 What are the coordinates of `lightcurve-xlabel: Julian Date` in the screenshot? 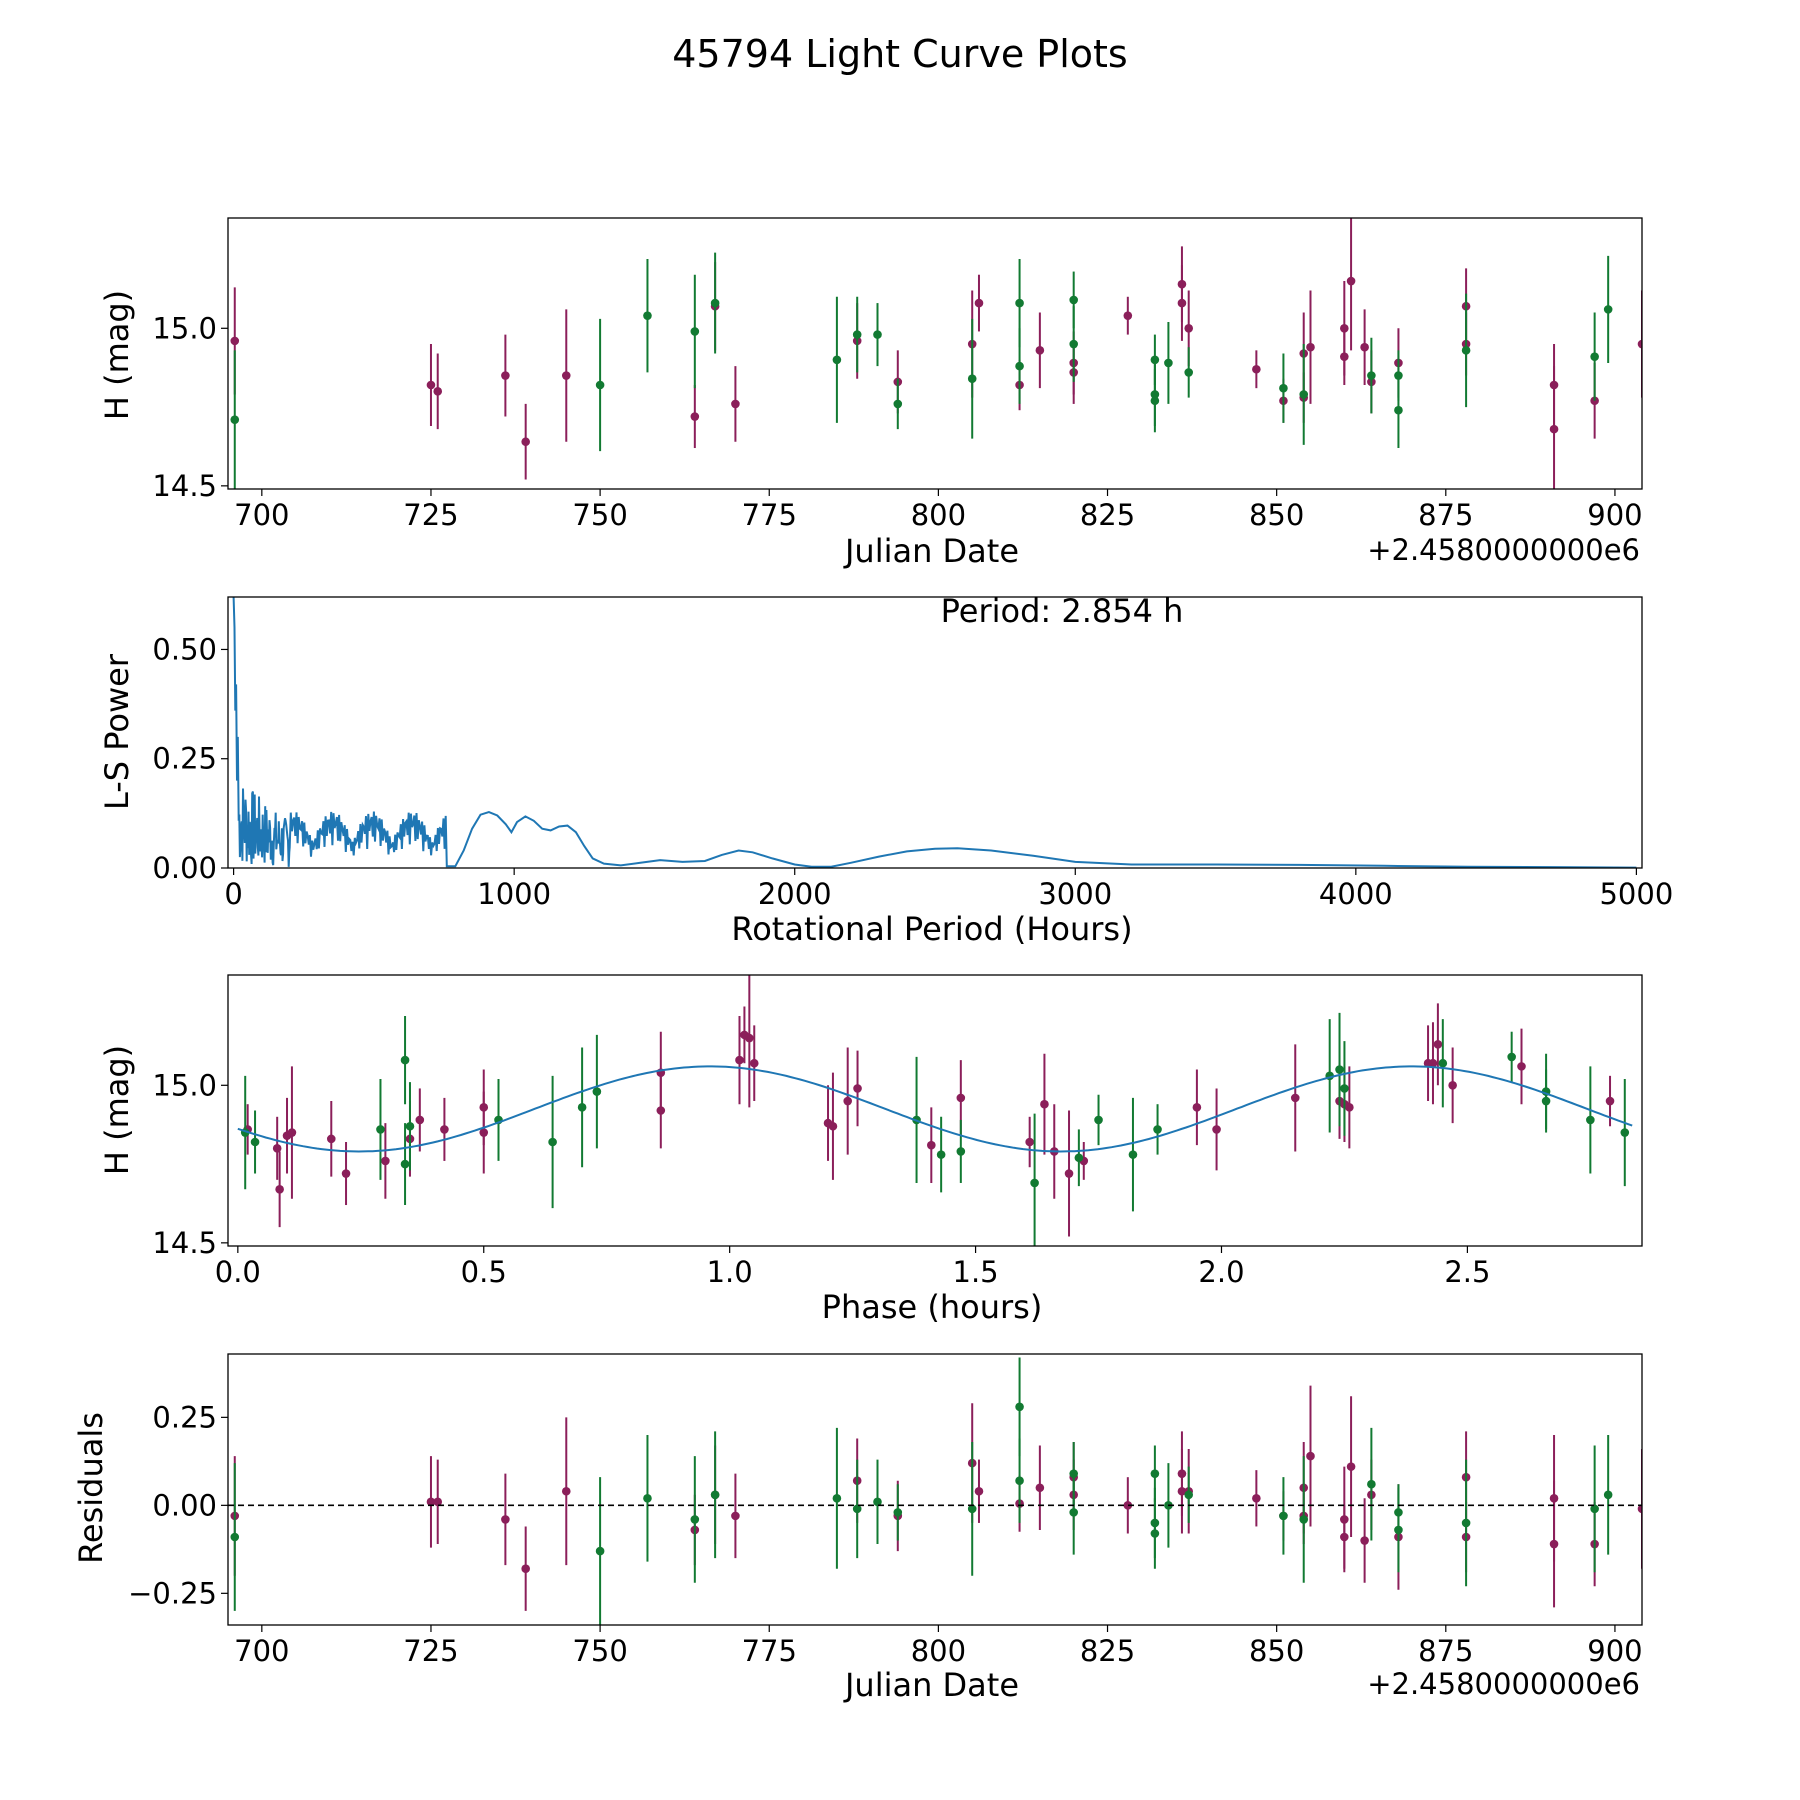 It's located at (931, 551).